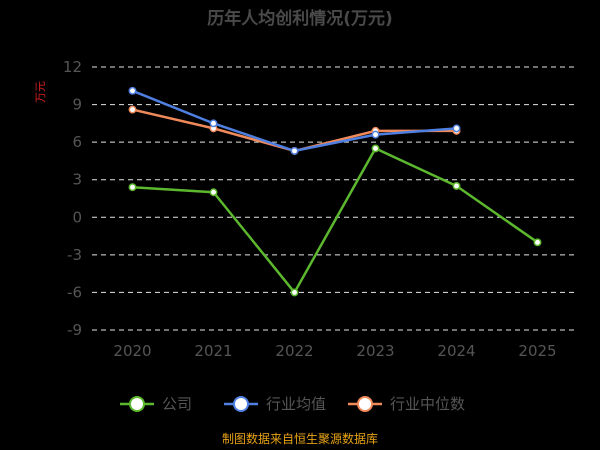  Describe the element at coordinates (77, 142) in the screenshot. I see `y-tick-label: 6` at that location.